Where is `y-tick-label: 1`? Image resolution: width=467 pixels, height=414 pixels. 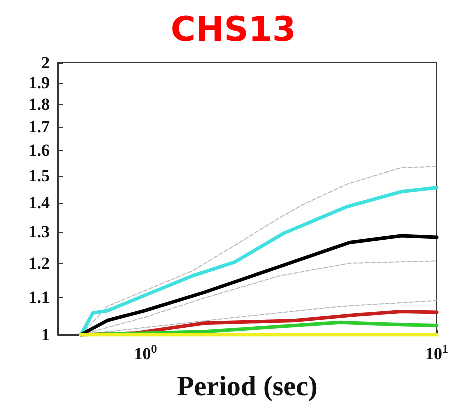 y-tick-label: 1 is located at coordinates (46, 335).